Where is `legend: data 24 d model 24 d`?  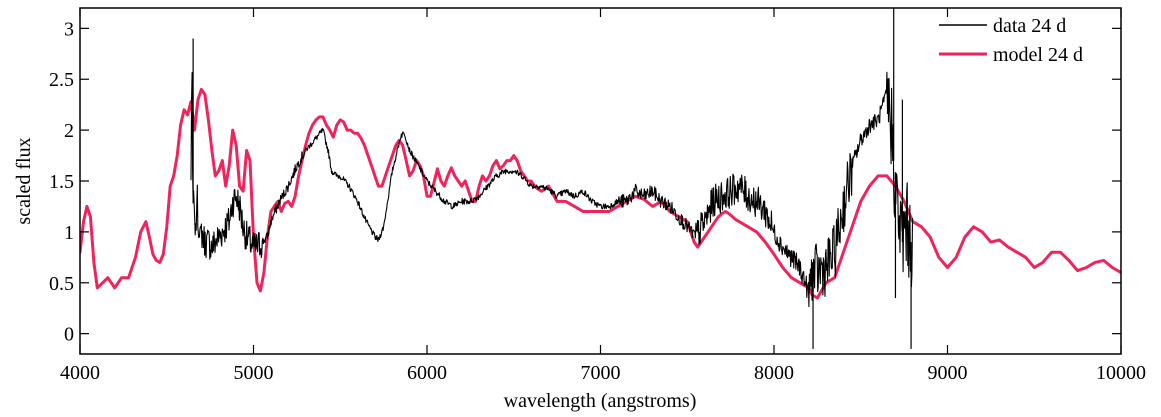 legend: data 24 d model 24 d is located at coordinates (1011, 40).